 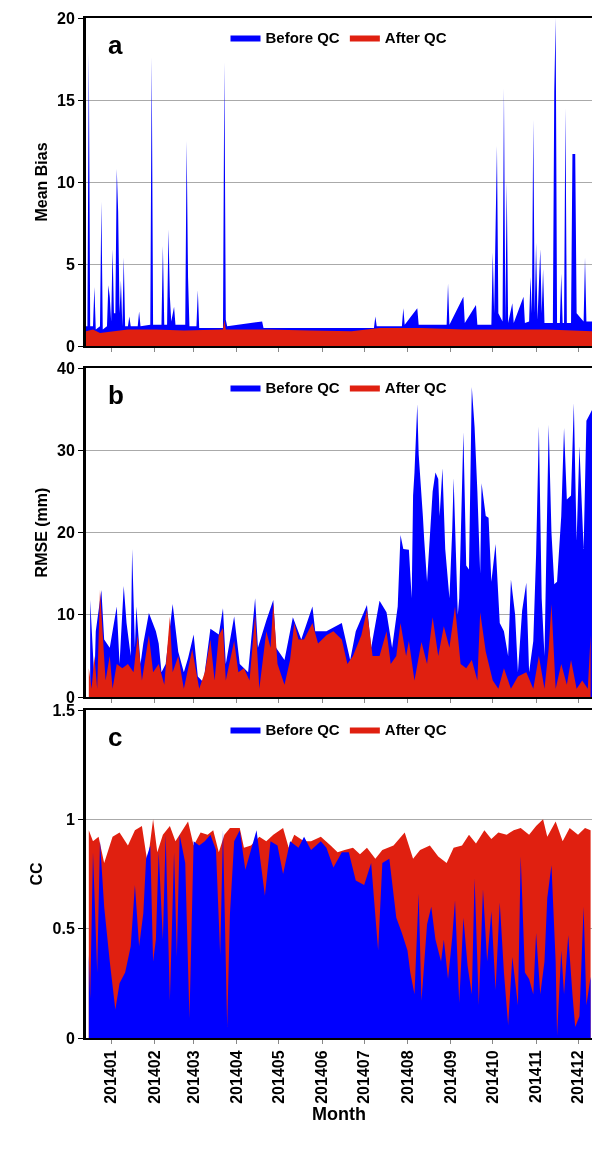 I want to click on x-tick-label: 201409, so click(x=451, y=1077).